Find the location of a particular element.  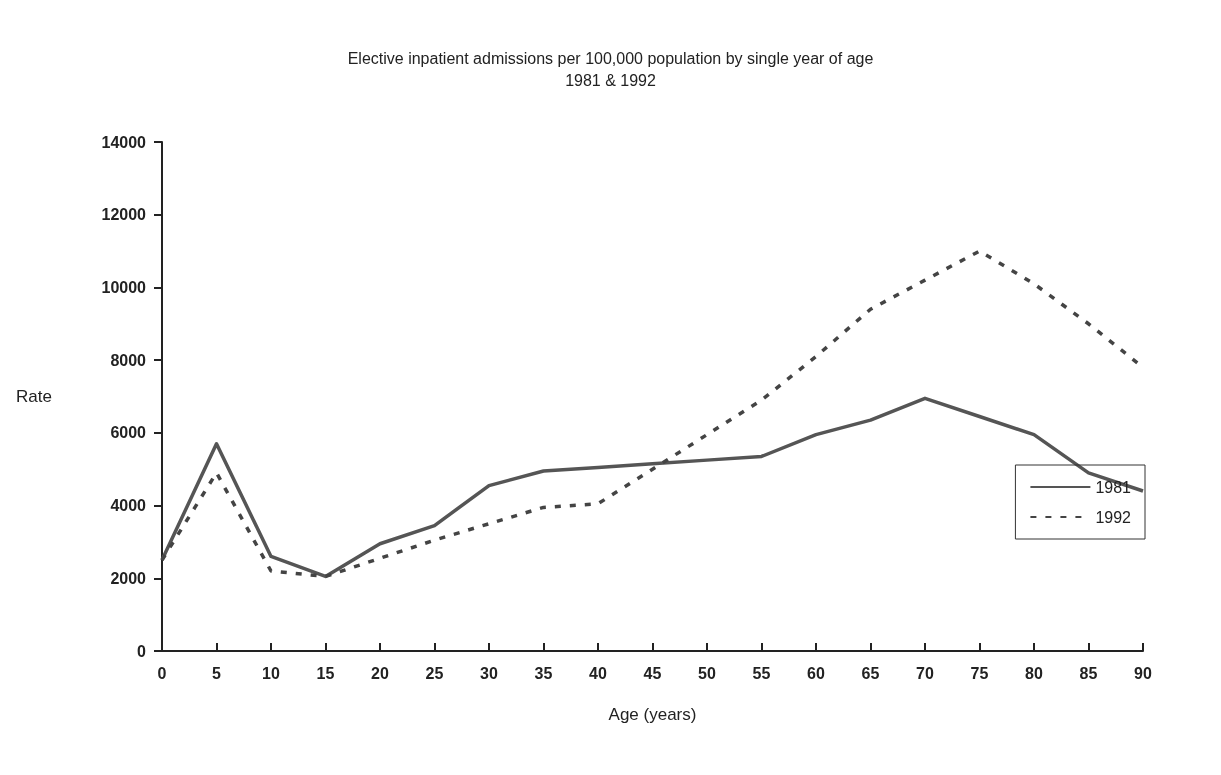

y-tick-label: 8000 is located at coordinates (128, 360).